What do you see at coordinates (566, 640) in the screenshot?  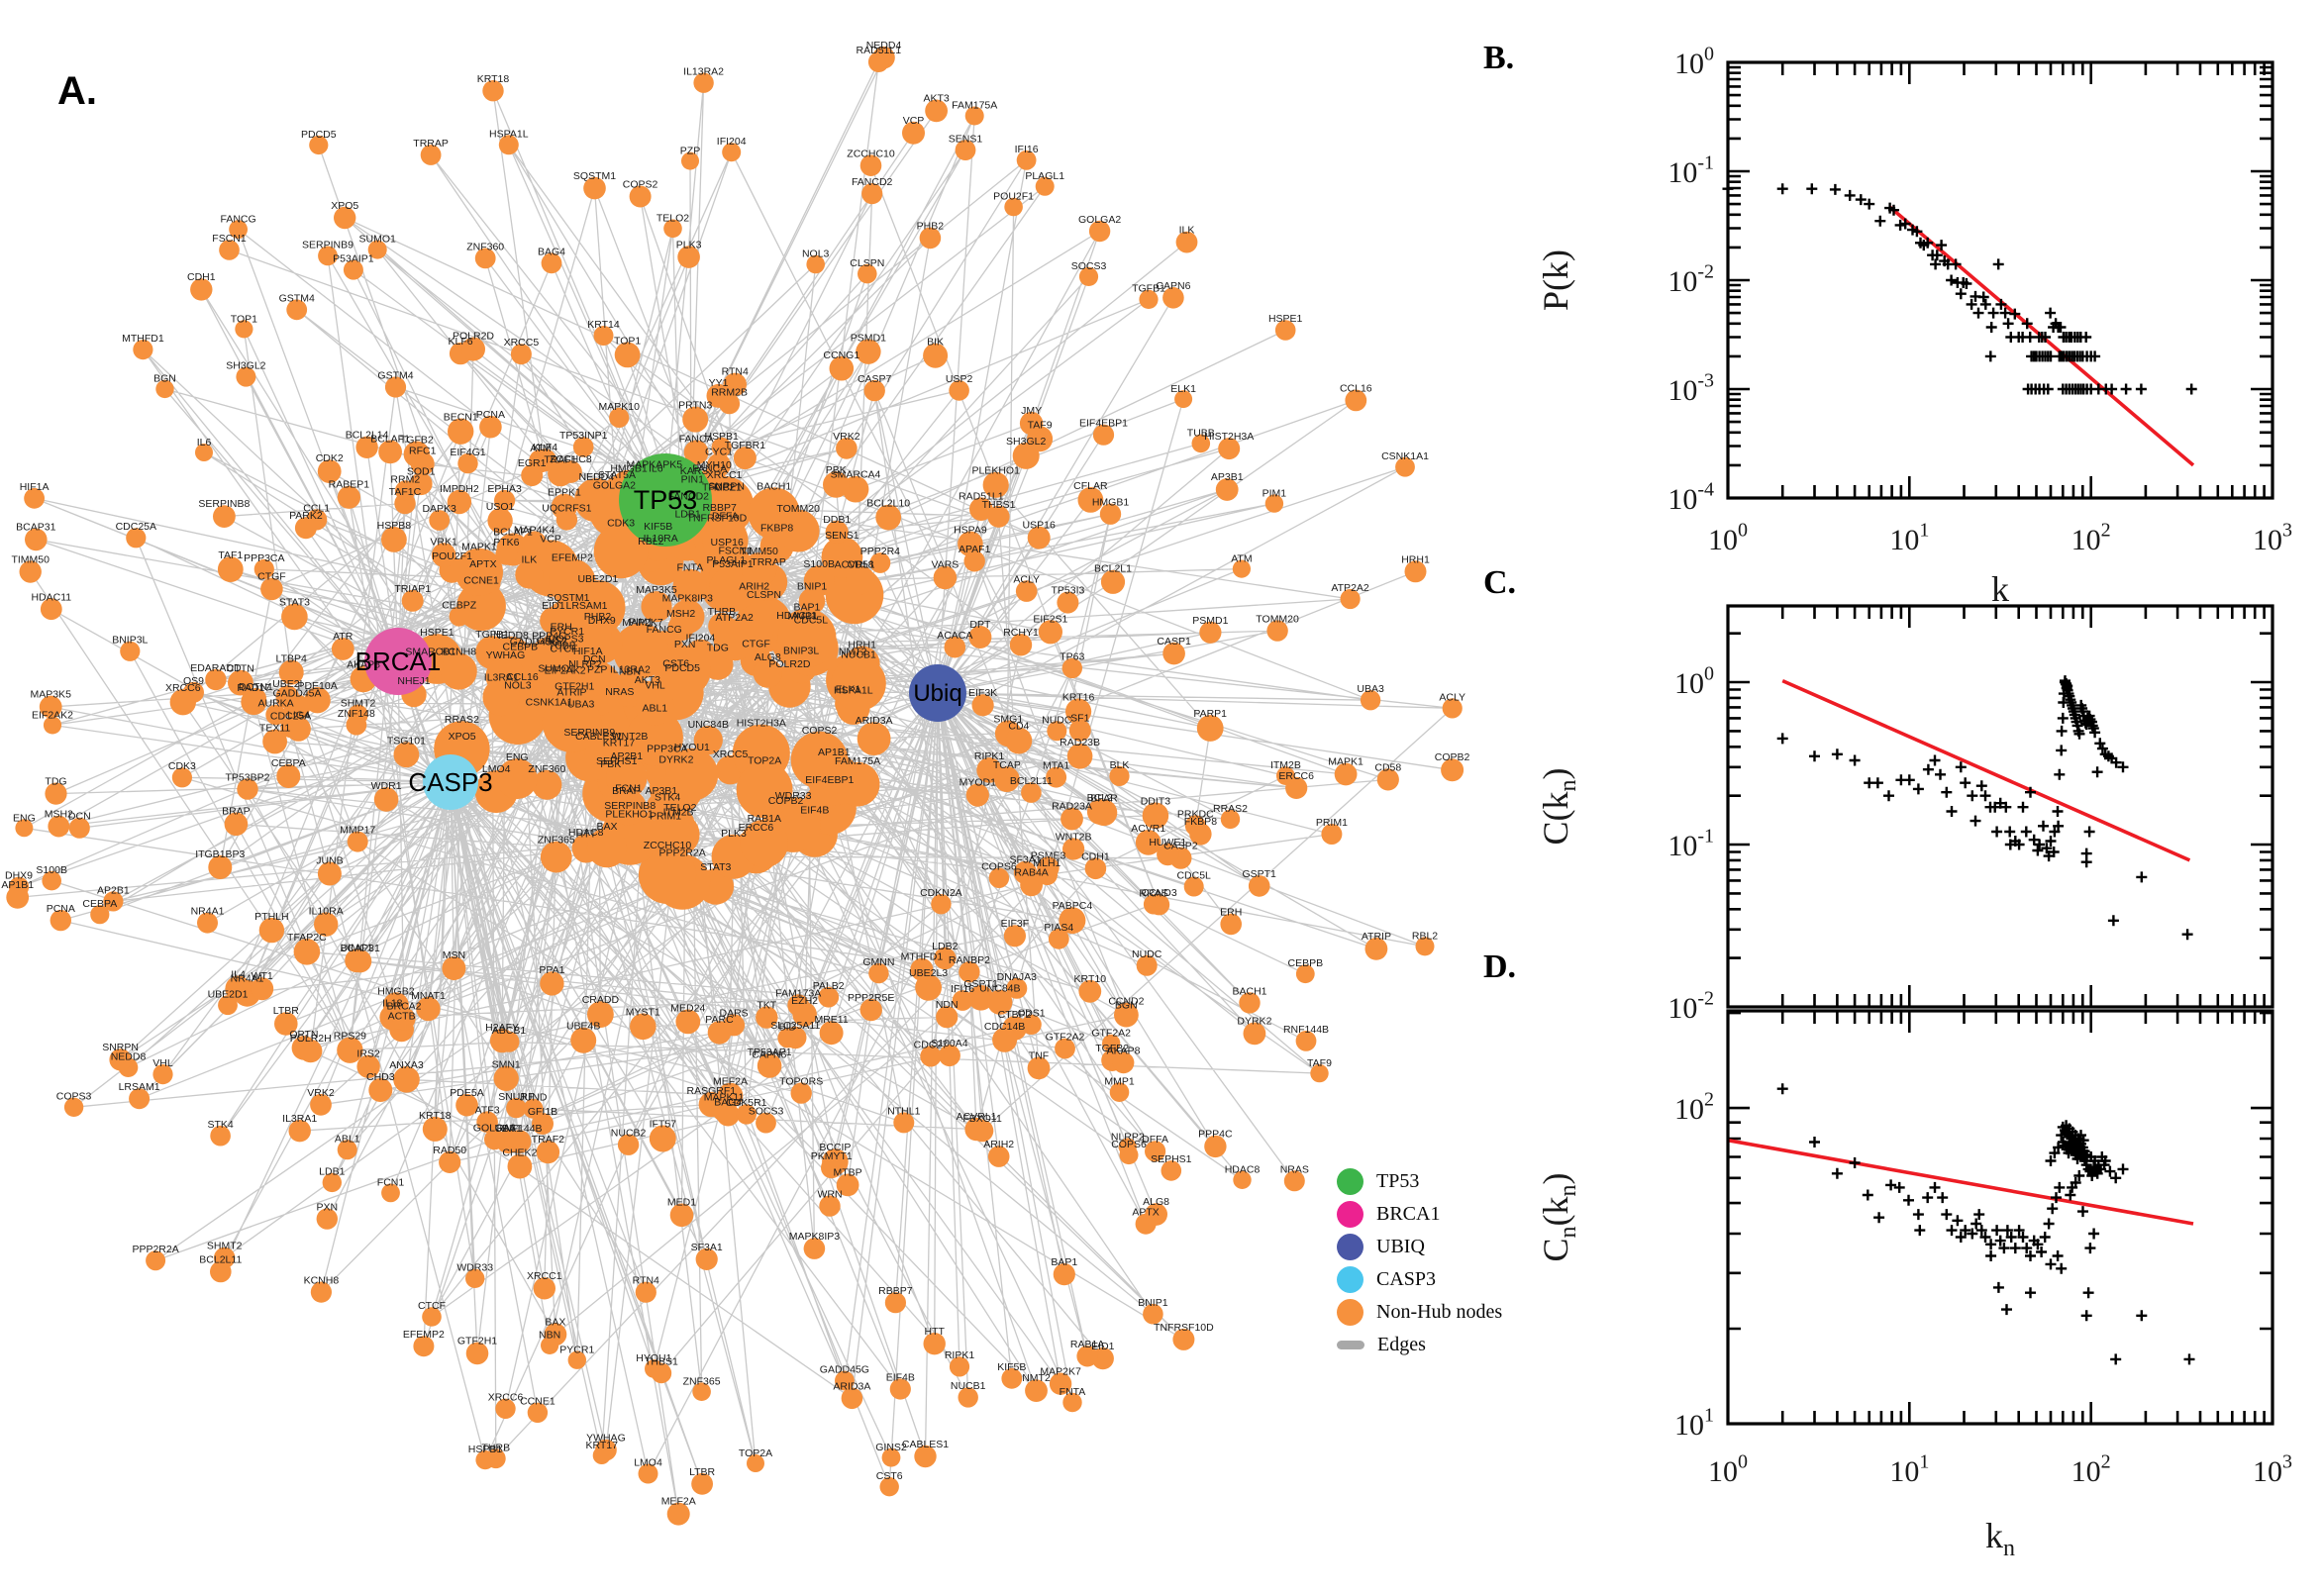 I see `gene-label: COPS3` at bounding box center [566, 640].